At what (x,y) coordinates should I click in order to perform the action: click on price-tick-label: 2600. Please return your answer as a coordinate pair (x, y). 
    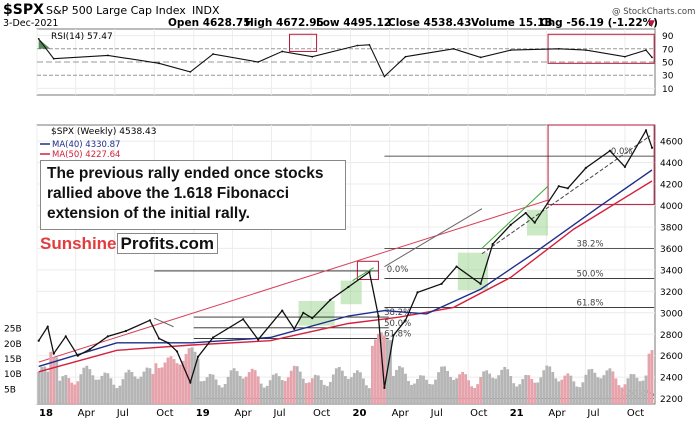
    Looking at the image, I should click on (671, 357).